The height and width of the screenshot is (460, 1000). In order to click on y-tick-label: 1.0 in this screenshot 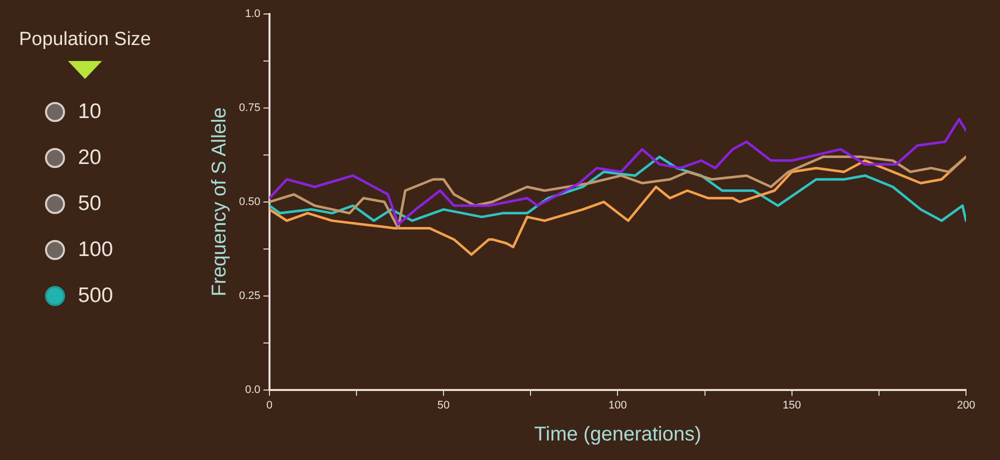, I will do `click(252, 14)`.